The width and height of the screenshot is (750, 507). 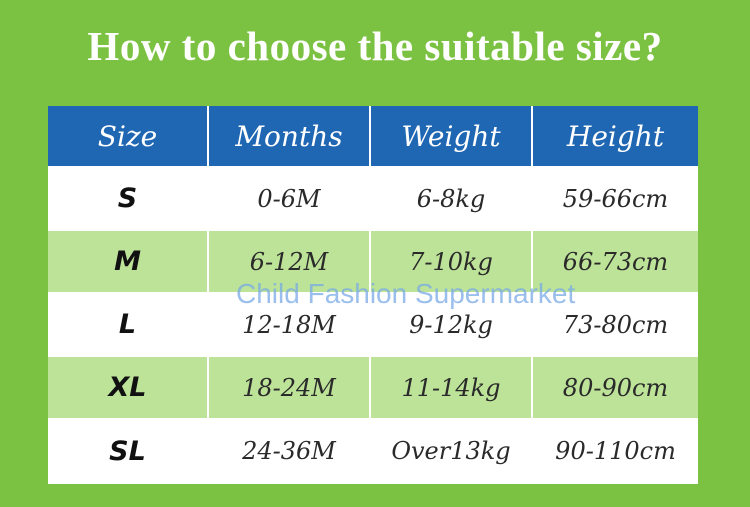 I want to click on height-sl: 90-110cm, so click(x=615, y=452).